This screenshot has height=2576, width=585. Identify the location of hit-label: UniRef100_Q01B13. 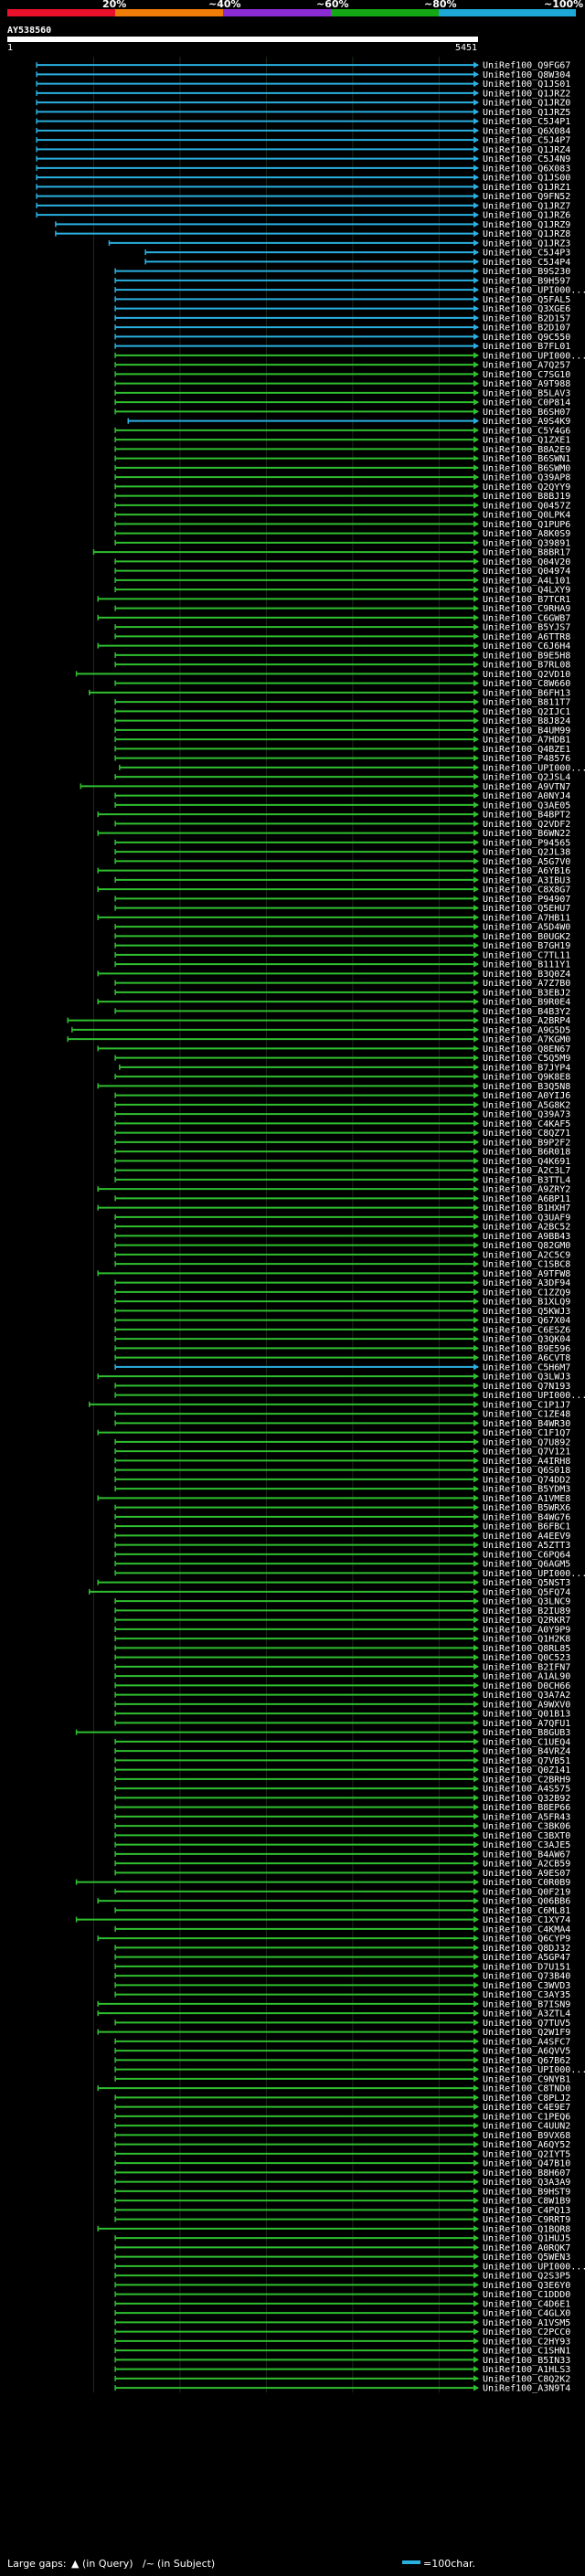
(527, 1715).